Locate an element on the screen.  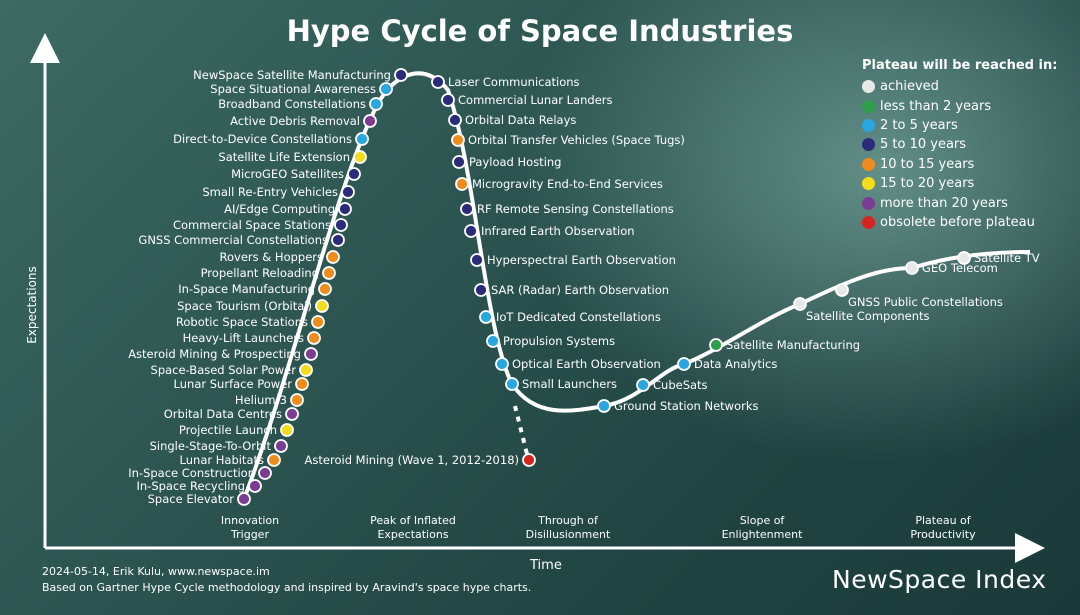
technology-label: Broadband Constellations is located at coordinates (292, 104).